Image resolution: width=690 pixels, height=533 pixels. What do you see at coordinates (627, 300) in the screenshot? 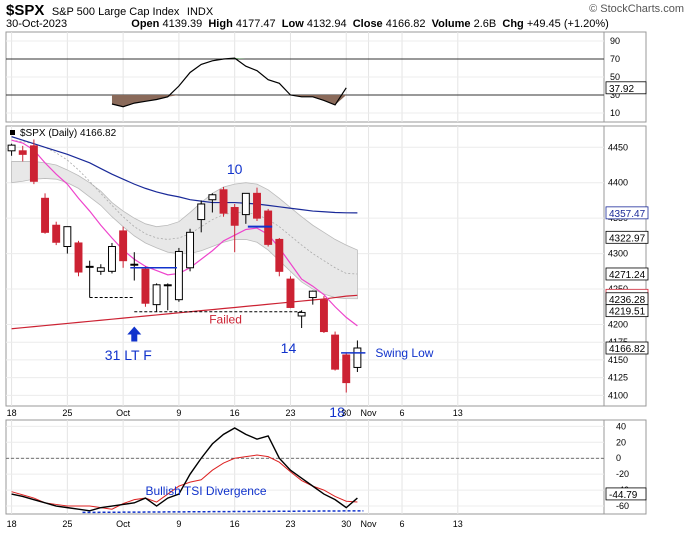
I see `price-value-label: 4236.28` at bounding box center [627, 300].